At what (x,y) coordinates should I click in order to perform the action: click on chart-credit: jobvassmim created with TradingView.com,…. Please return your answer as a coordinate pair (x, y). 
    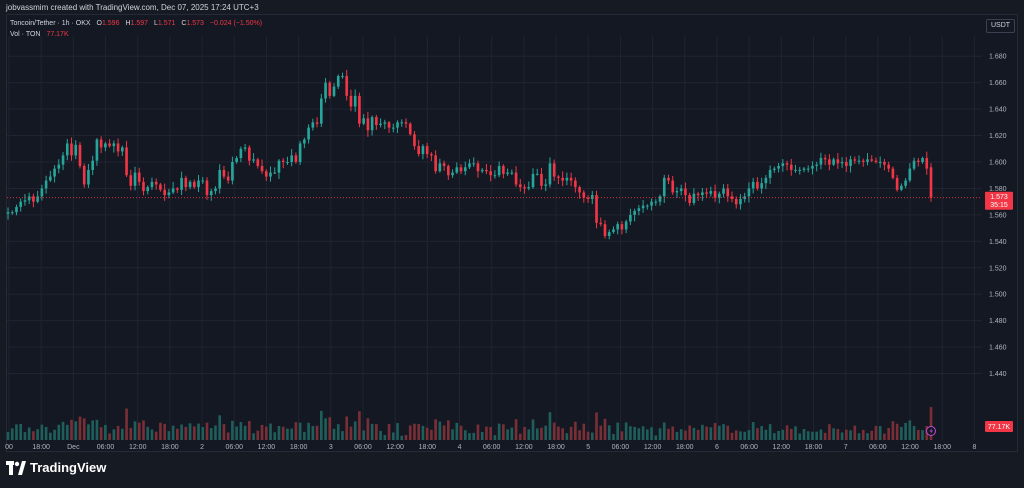
    Looking at the image, I should click on (132, 7).